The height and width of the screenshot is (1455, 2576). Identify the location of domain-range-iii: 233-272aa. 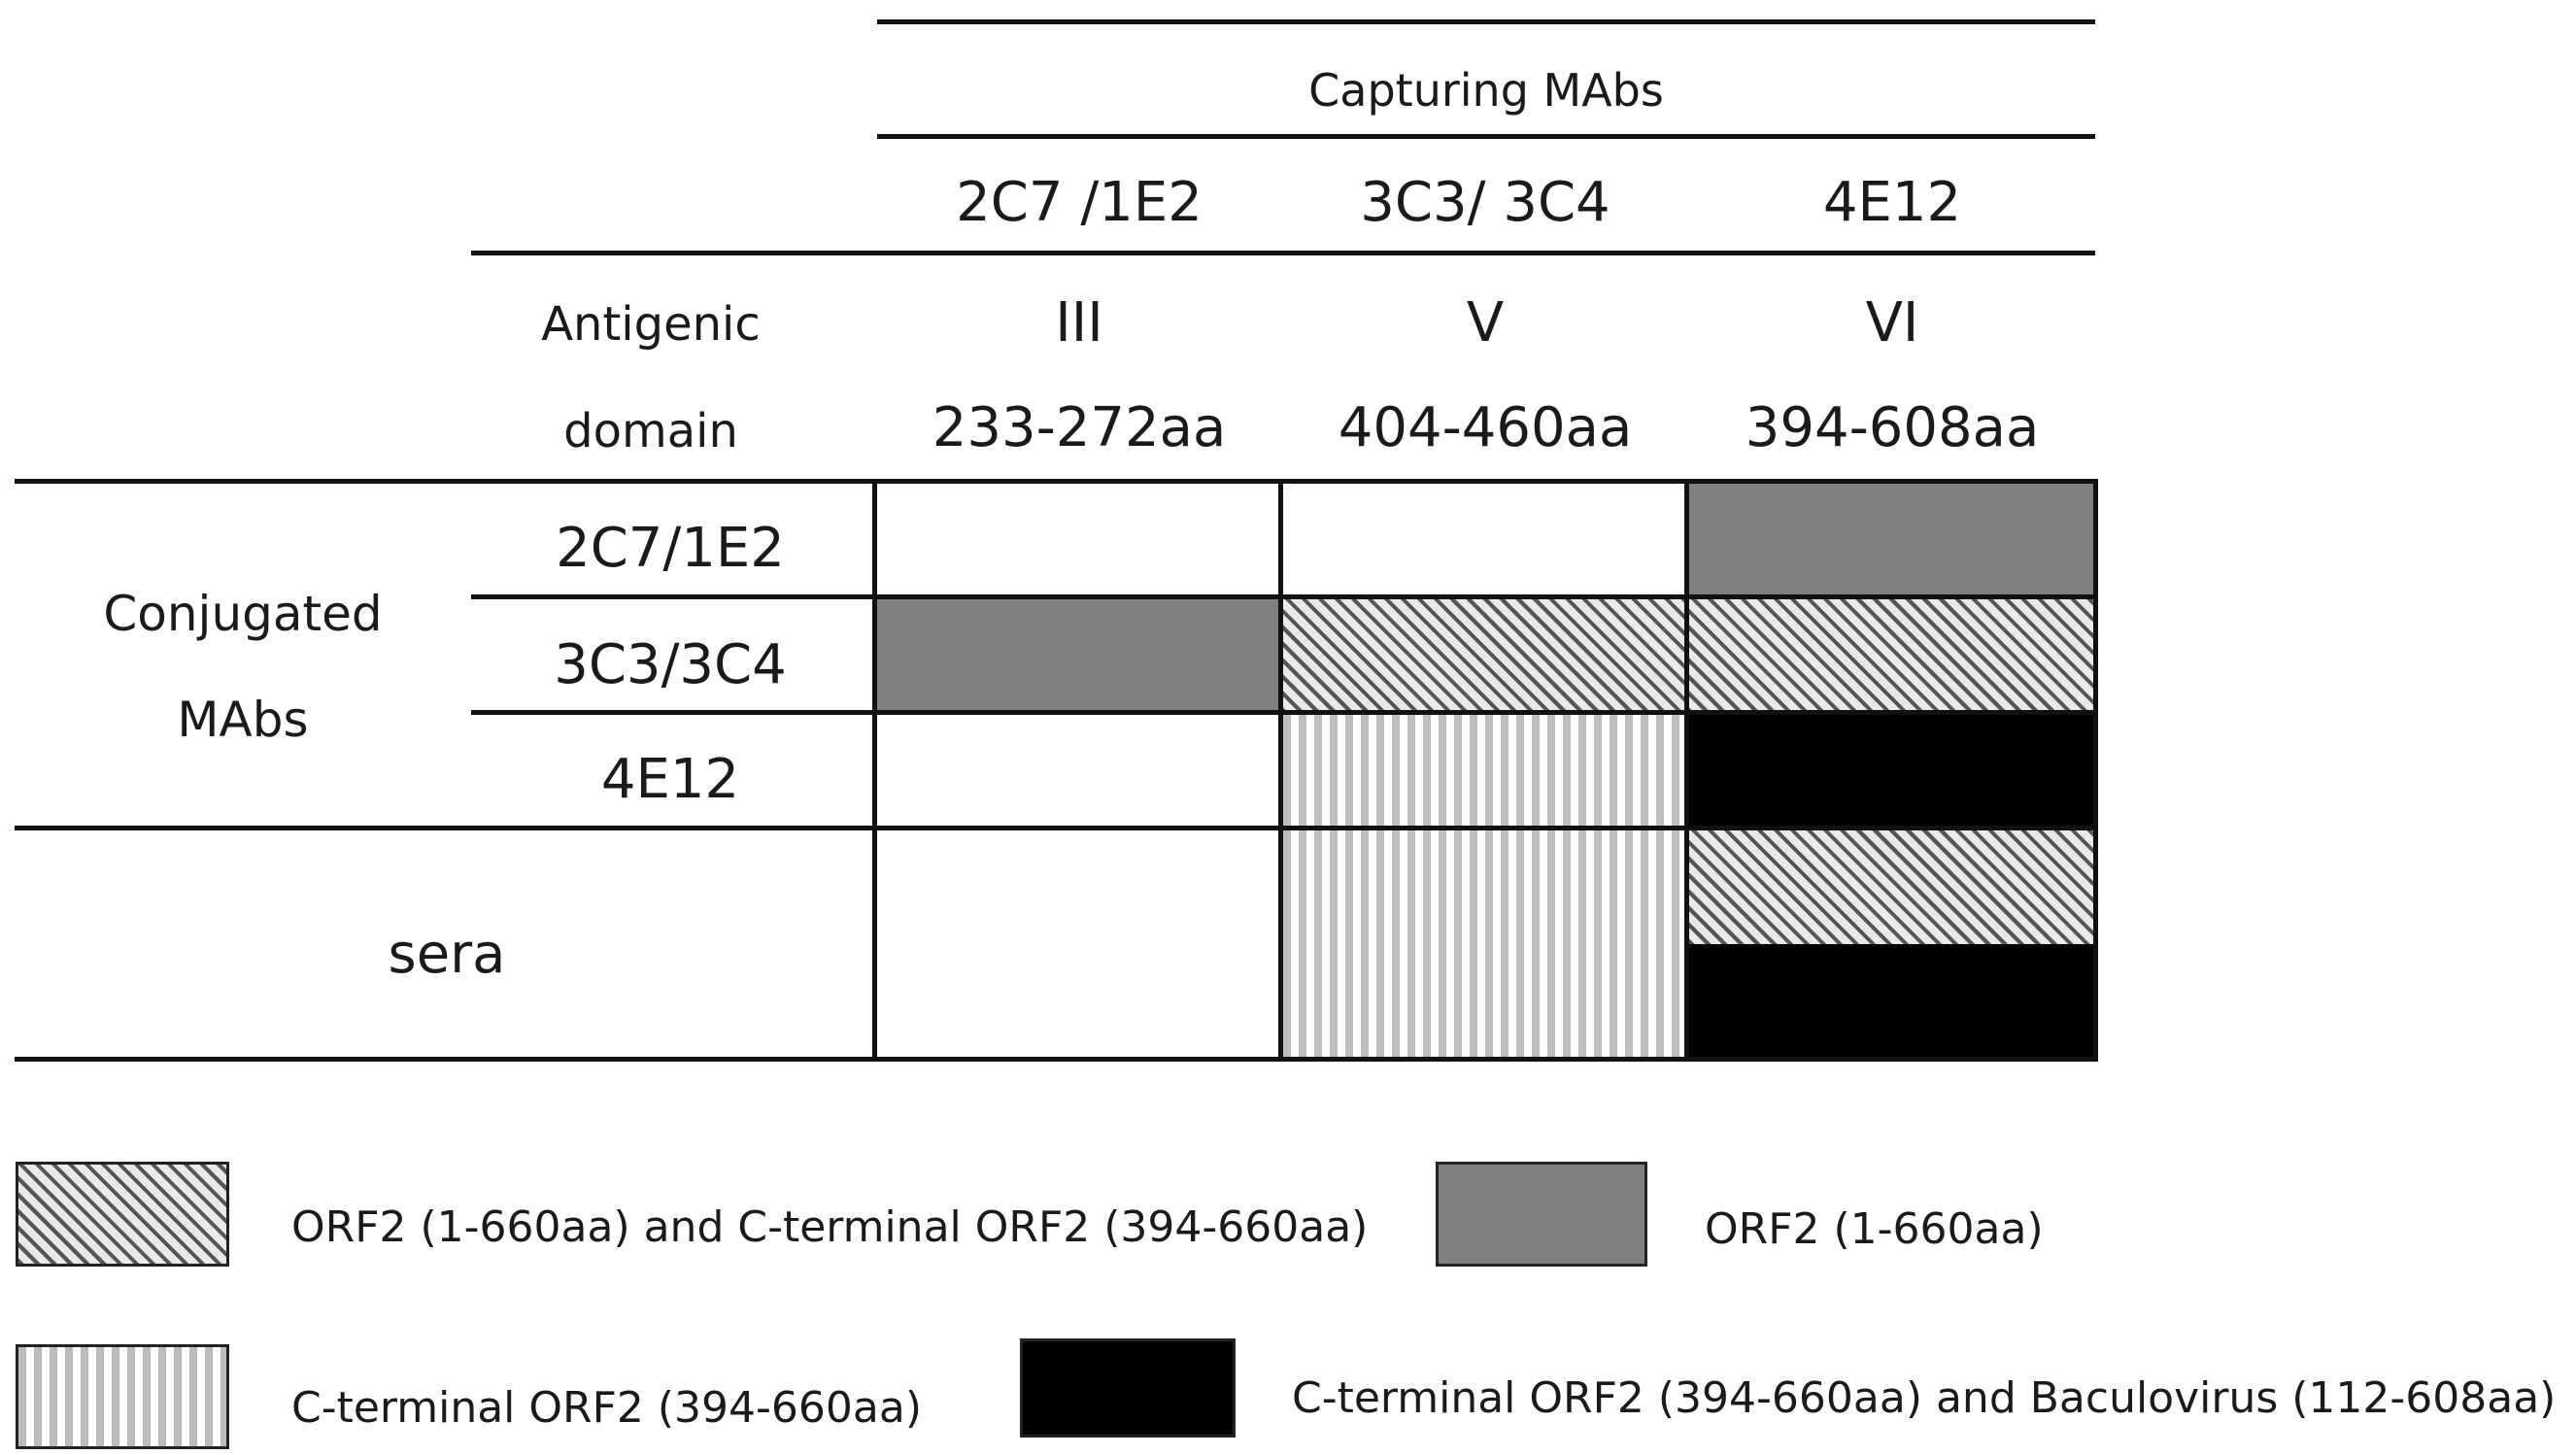
(1079, 427).